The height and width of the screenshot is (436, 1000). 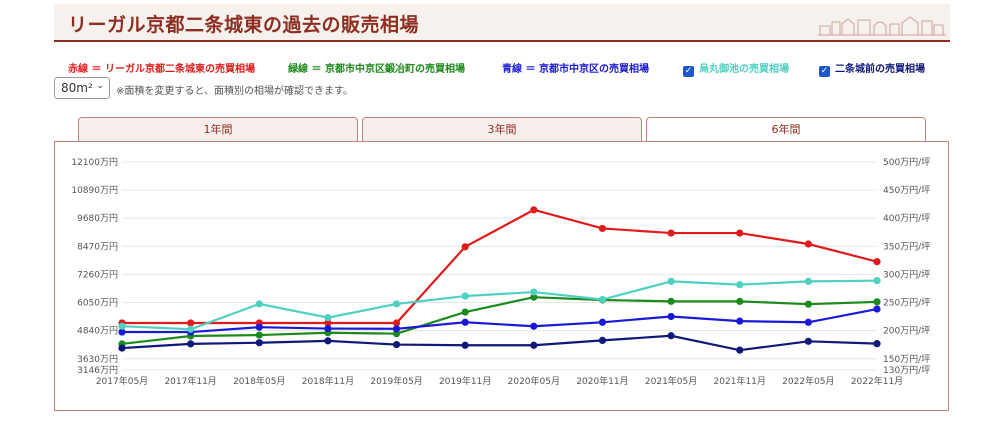 What do you see at coordinates (259, 381) in the screenshot?
I see `x-tick-label: 2018年05月` at bounding box center [259, 381].